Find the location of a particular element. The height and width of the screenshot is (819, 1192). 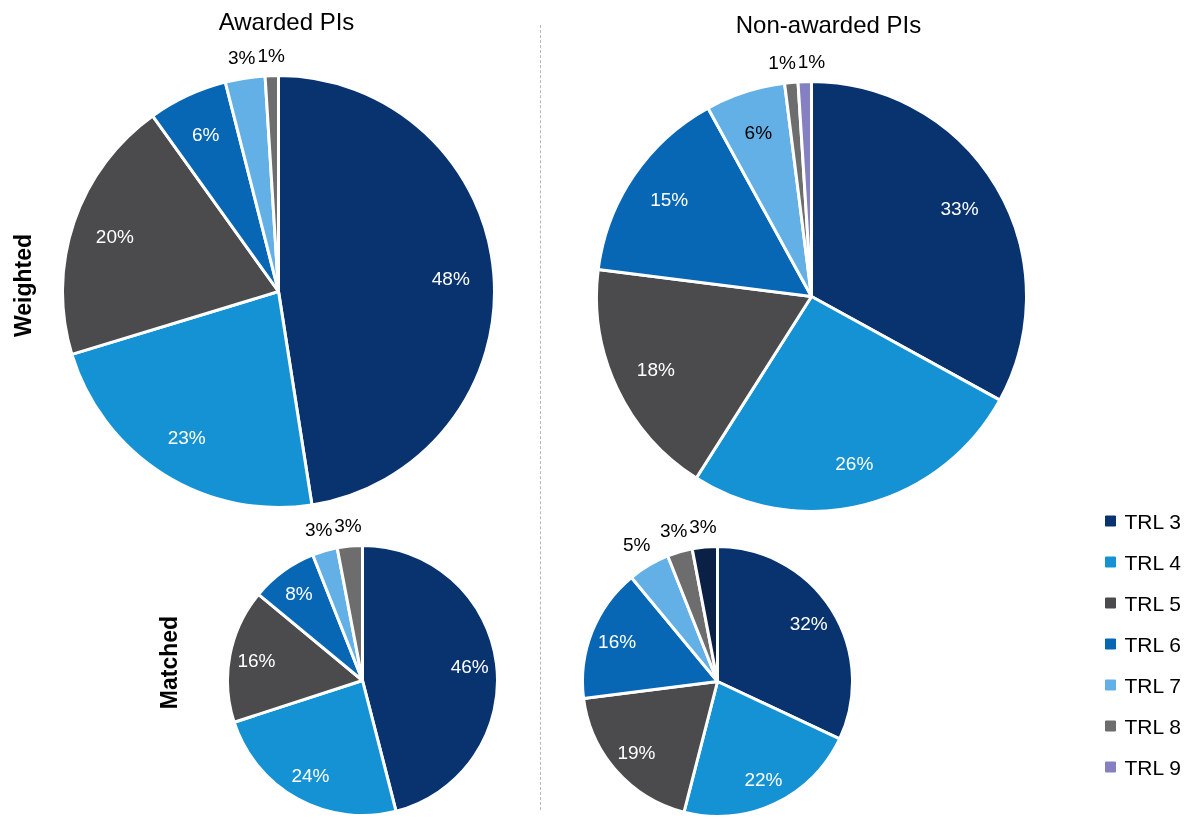

legend-label: TRL 4 is located at coordinates (1153, 562).